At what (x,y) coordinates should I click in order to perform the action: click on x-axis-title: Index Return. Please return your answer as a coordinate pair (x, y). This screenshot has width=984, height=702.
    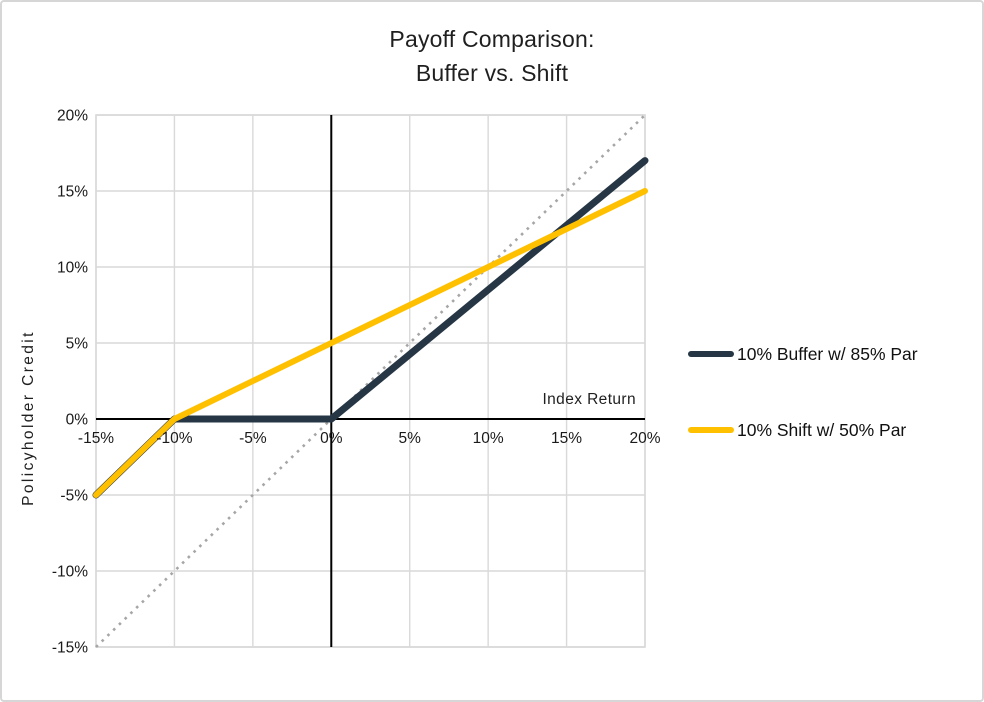
    Looking at the image, I should click on (589, 399).